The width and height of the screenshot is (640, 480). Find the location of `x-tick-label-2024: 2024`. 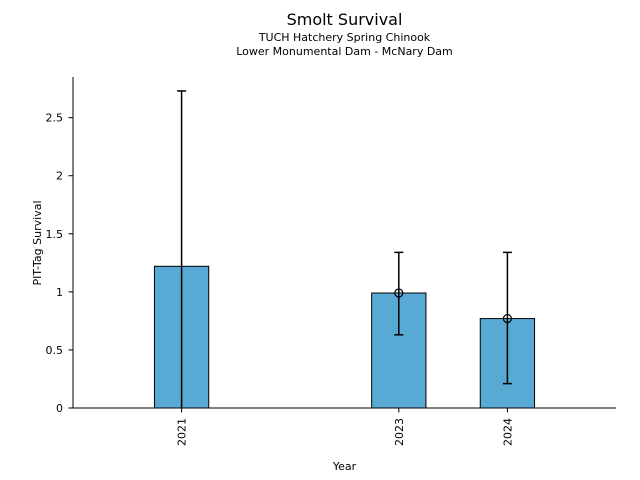

x-tick-label-2024: 2024 is located at coordinates (507, 432).